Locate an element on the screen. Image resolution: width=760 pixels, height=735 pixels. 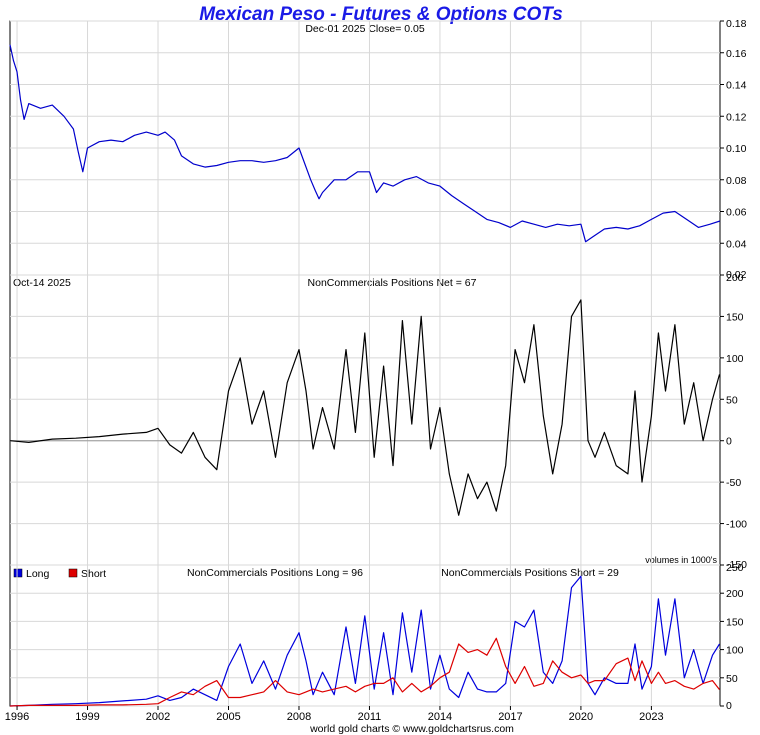
y-tick-label: -100 is located at coordinates (736, 525).